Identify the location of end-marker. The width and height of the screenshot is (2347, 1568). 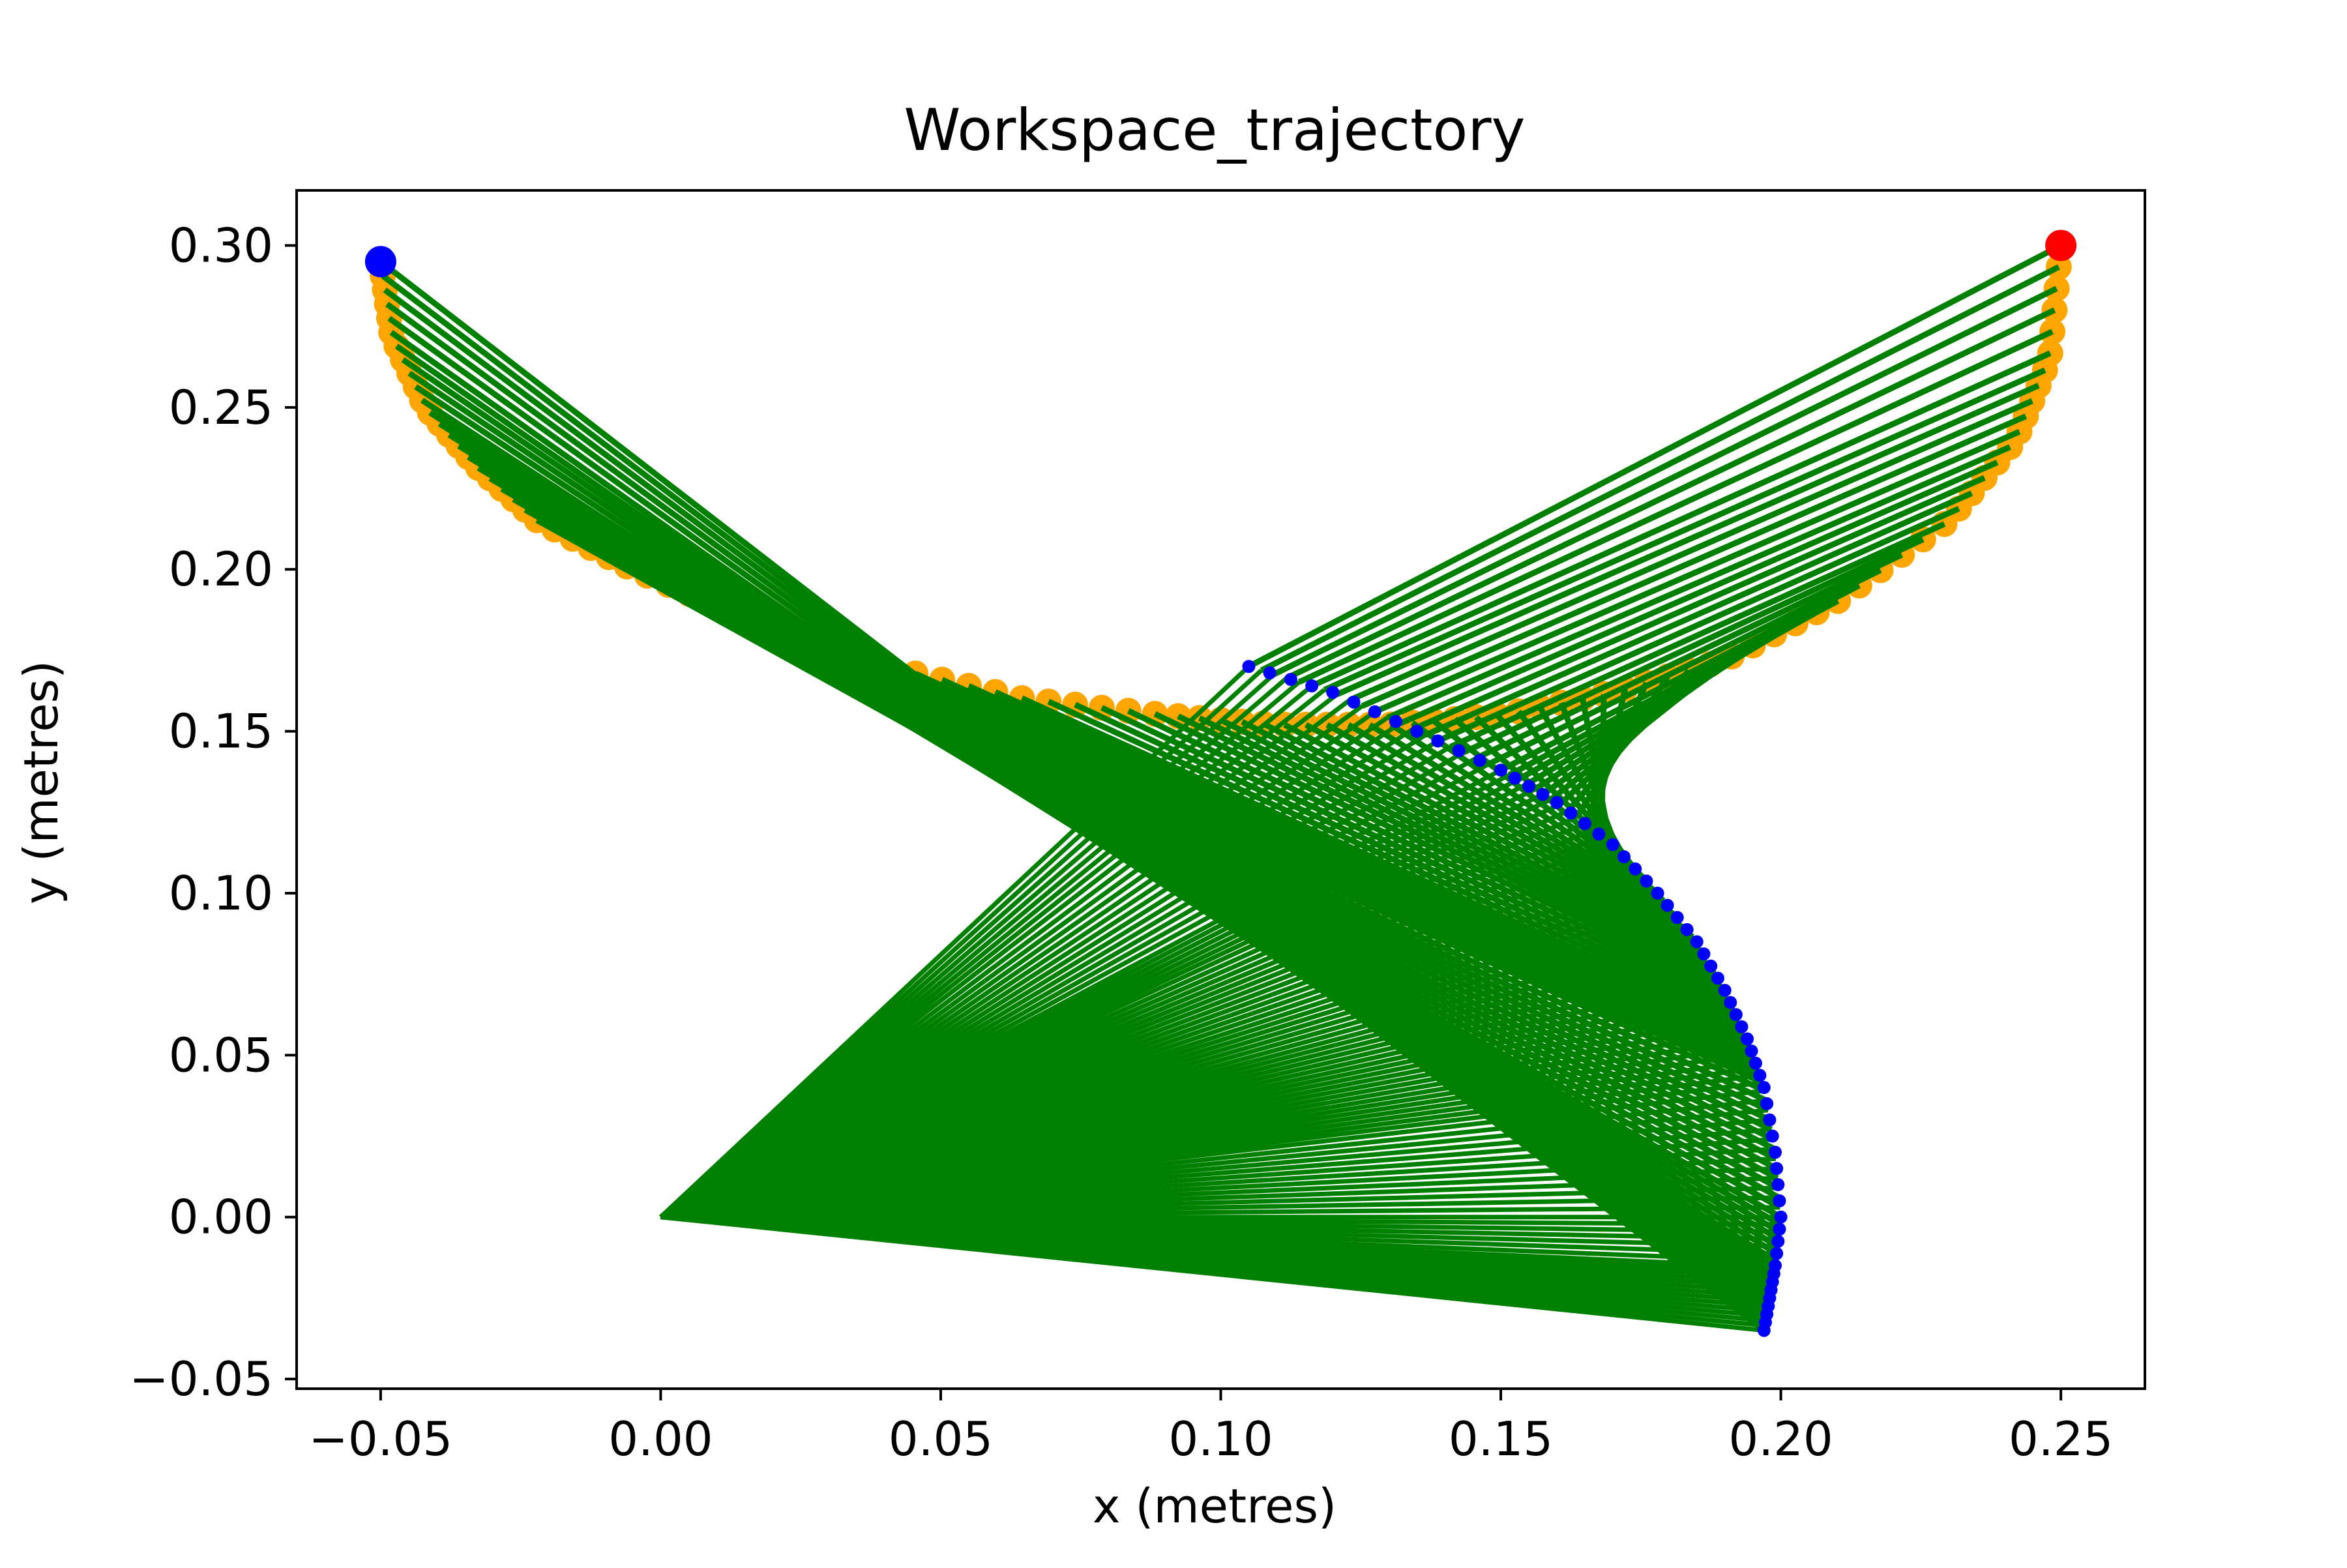
(2061, 245).